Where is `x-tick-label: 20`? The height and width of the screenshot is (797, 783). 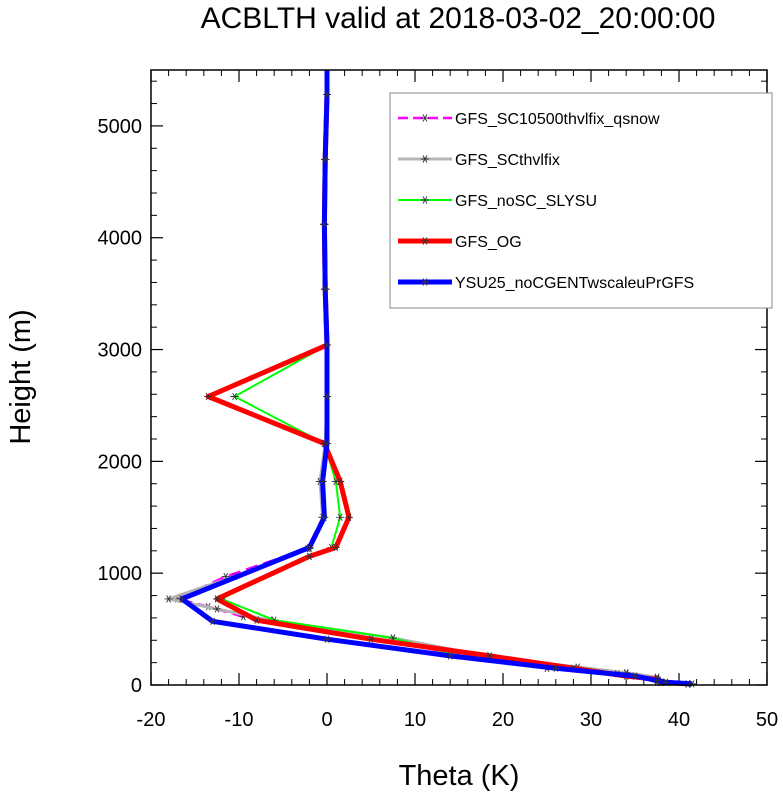 x-tick-label: 20 is located at coordinates (503, 720).